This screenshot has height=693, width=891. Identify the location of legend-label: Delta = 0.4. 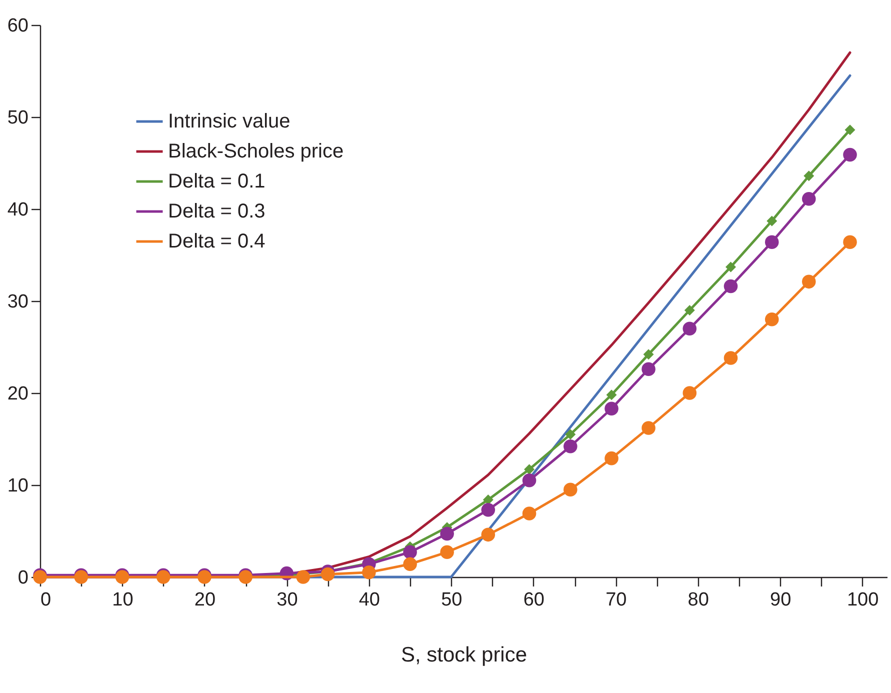
(217, 241).